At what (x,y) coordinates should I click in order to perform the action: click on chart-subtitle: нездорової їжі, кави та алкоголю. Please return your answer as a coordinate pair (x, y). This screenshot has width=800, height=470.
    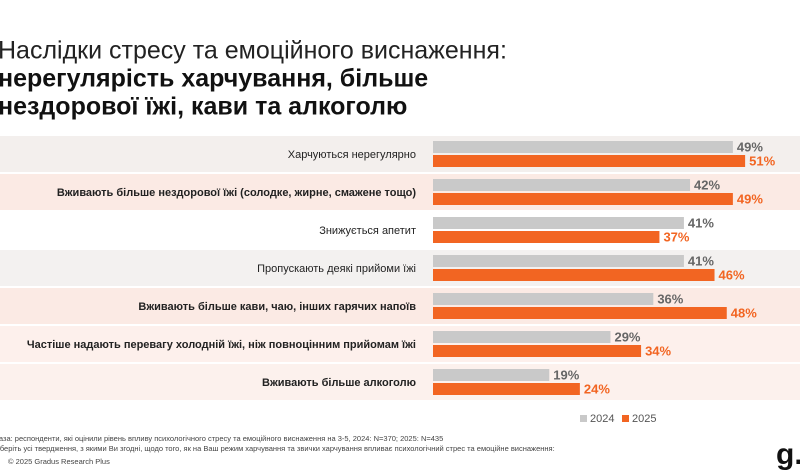
    Looking at the image, I should click on (203, 107).